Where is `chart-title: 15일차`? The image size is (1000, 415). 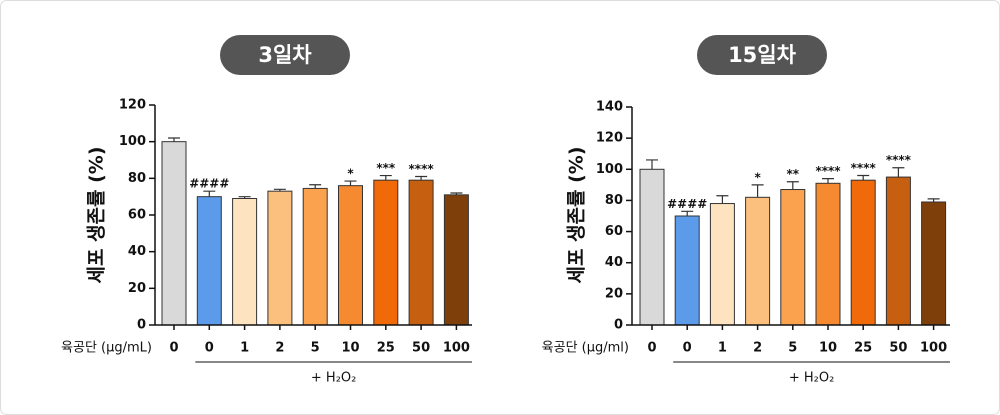
chart-title: 15일차 is located at coordinates (762, 55).